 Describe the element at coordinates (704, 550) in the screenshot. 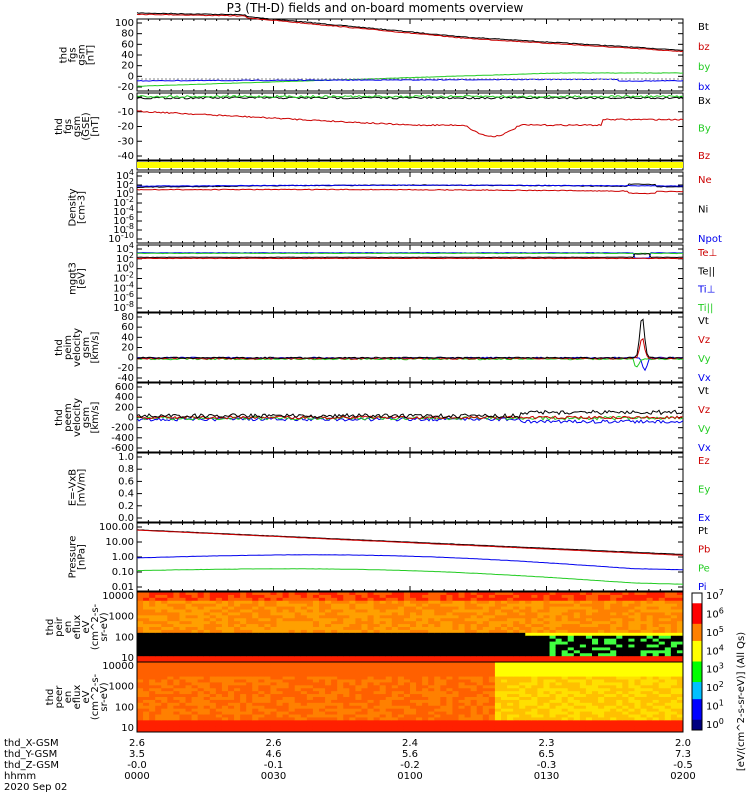

I see `legend-Pb: Pb` at that location.